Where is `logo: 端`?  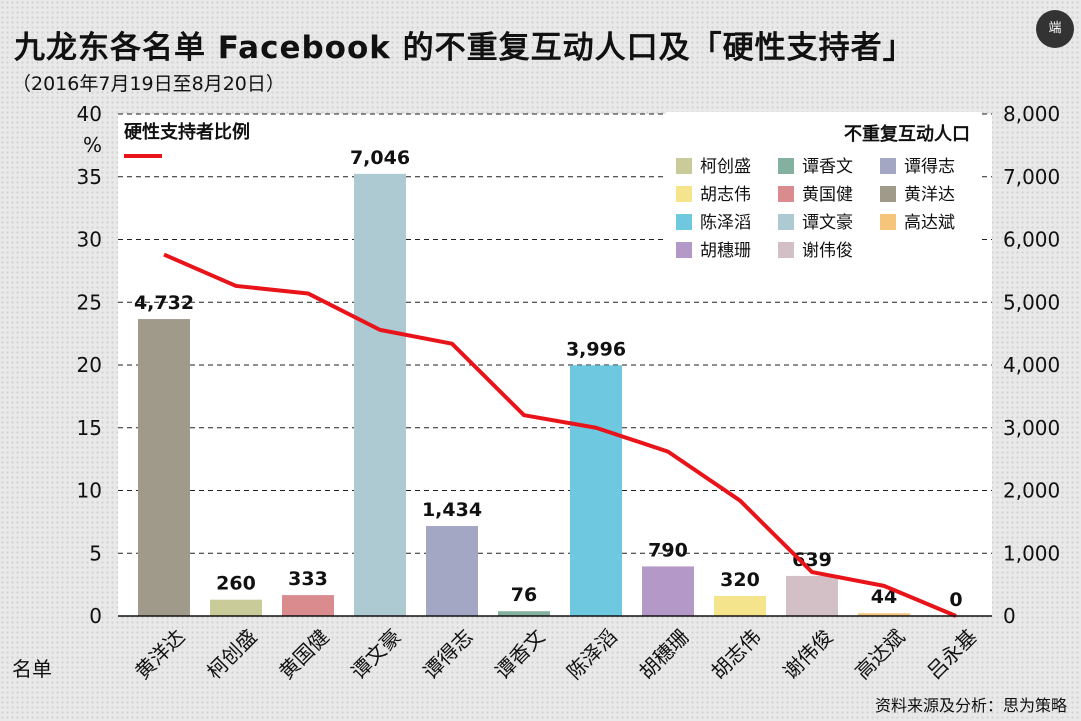
logo: 端 is located at coordinates (1055, 29).